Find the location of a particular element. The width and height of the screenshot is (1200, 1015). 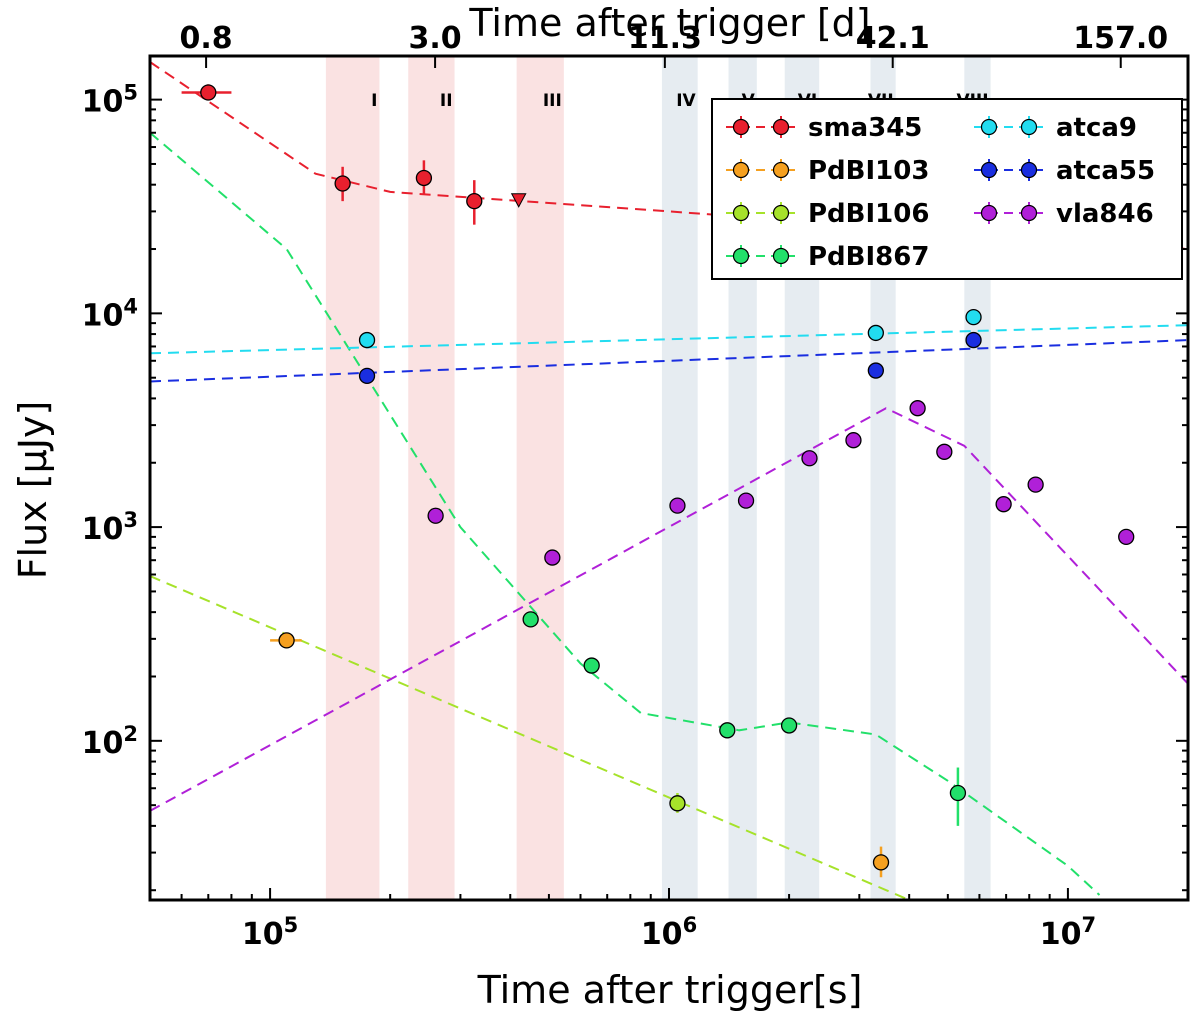

legend-box is located at coordinates (947, 189).